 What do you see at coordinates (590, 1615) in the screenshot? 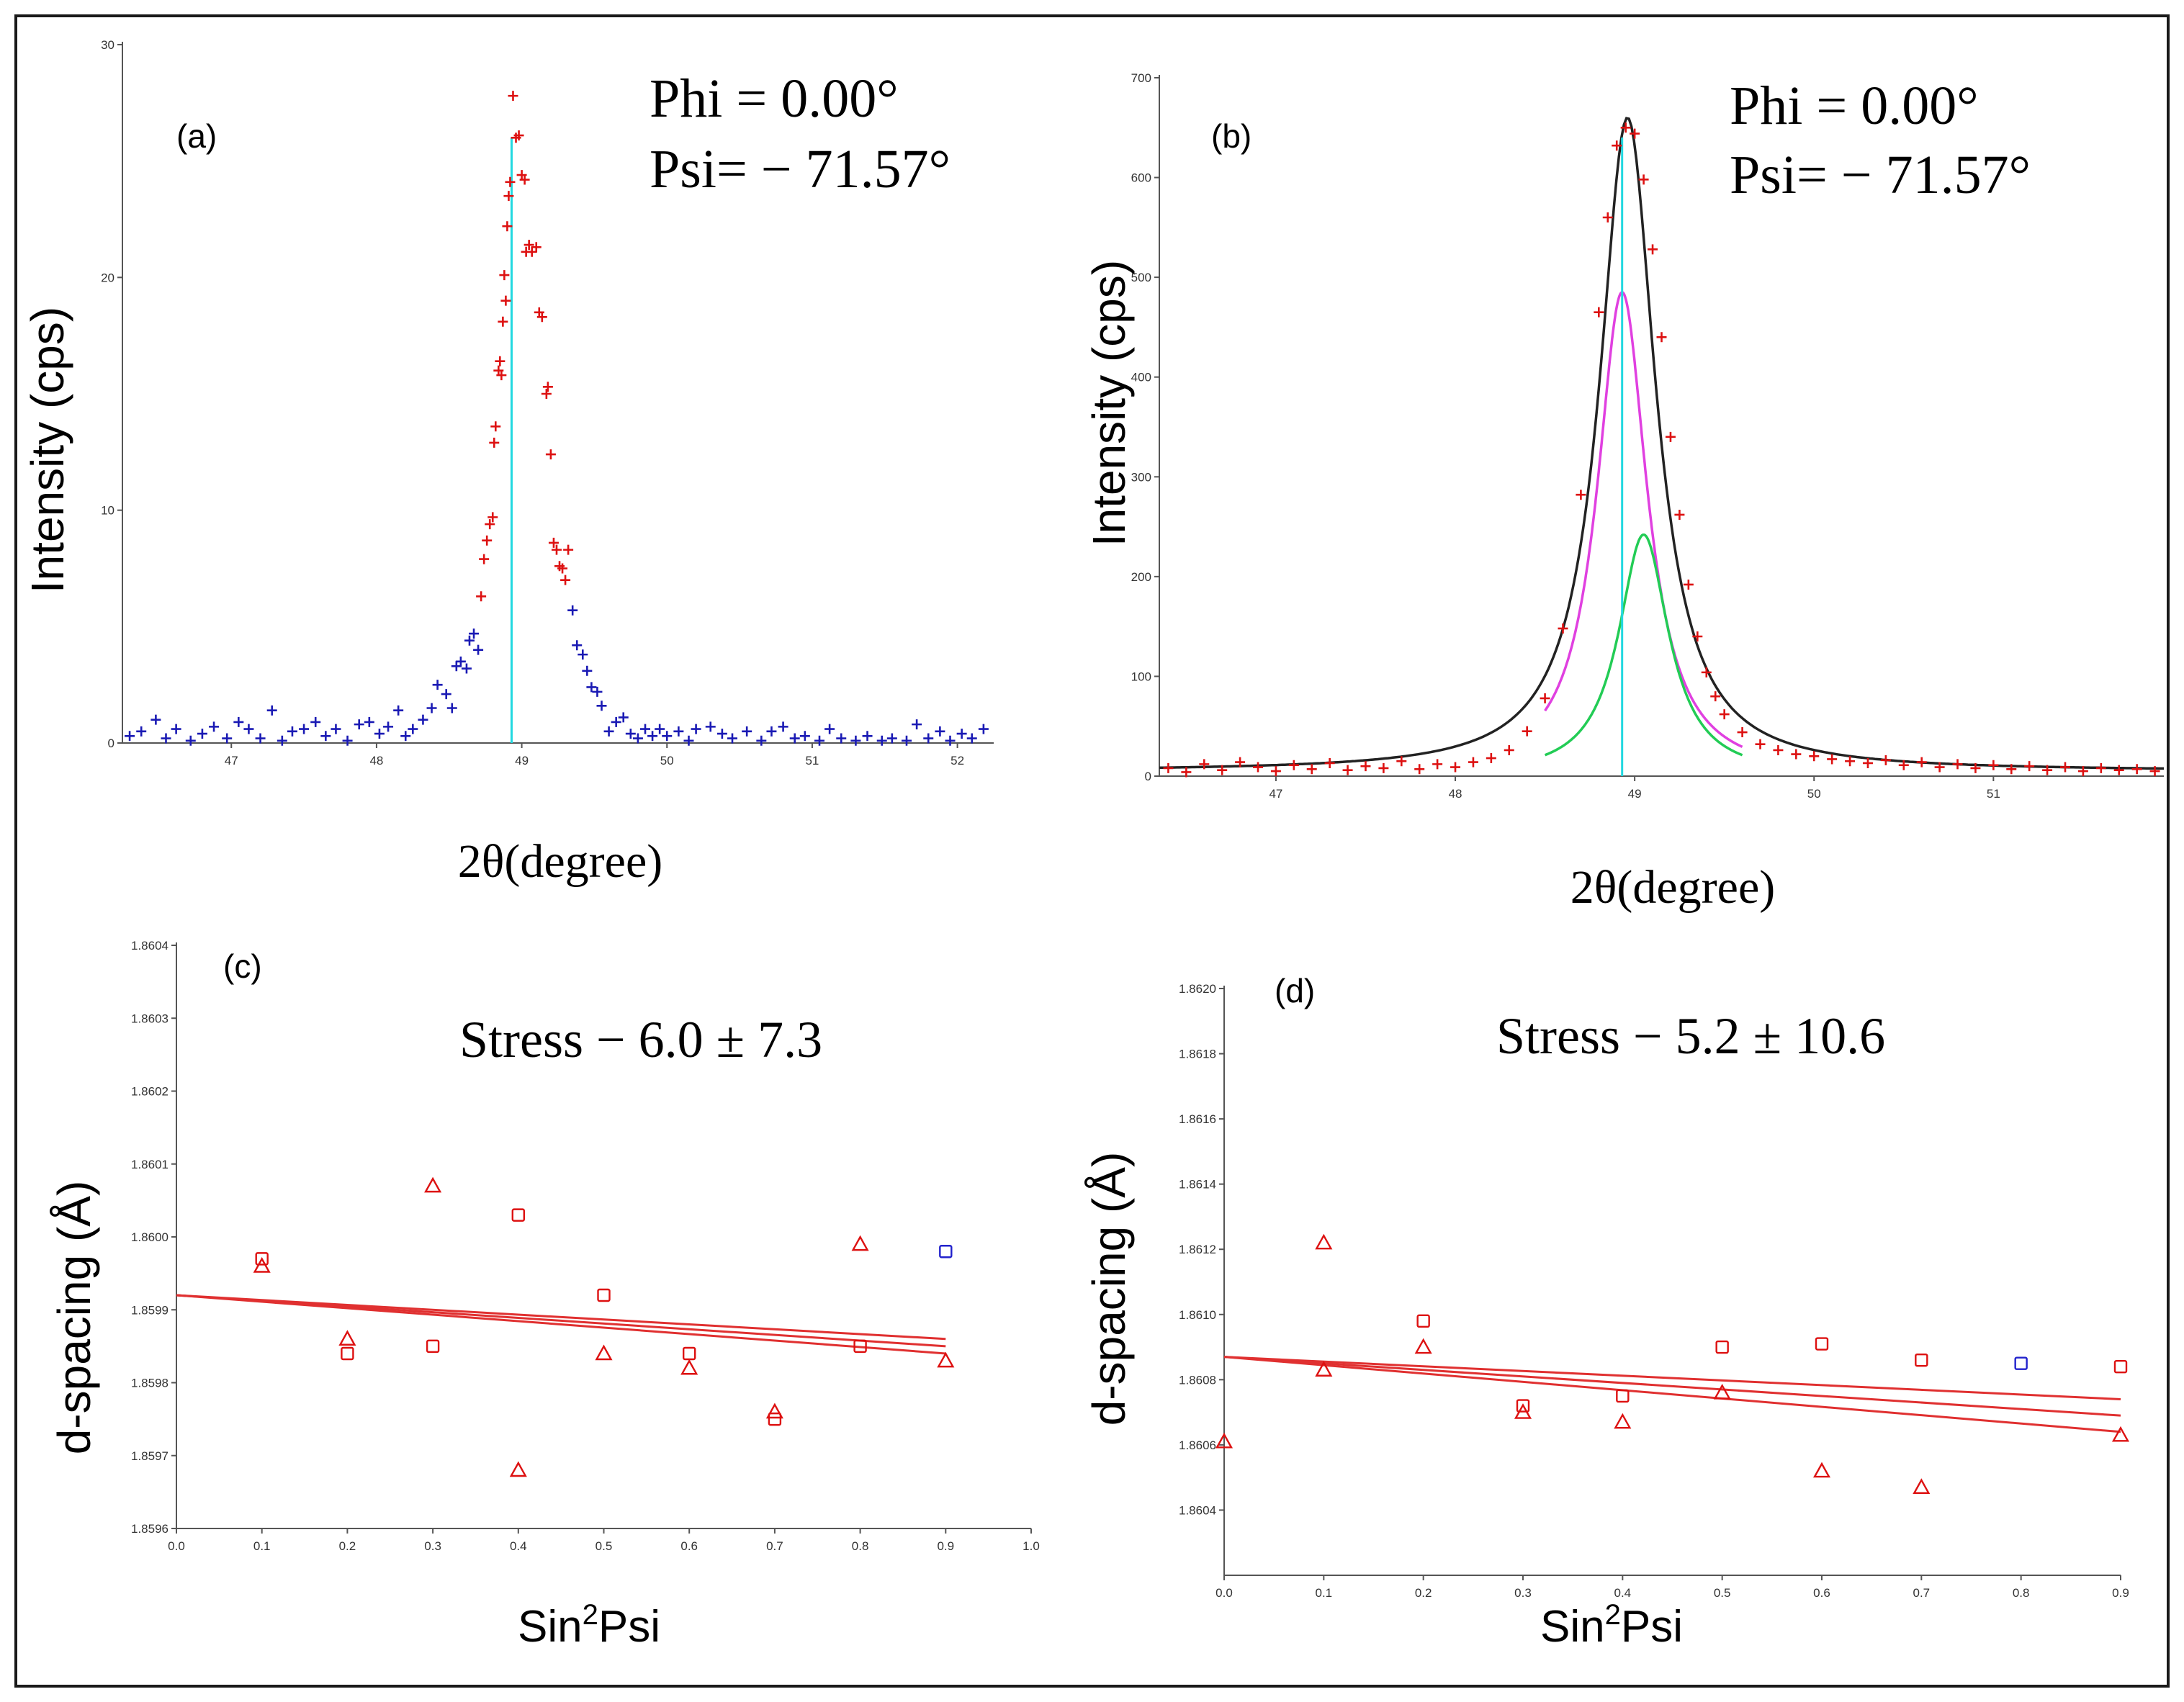
I see `panel-c-xlabel-sup: 2` at bounding box center [590, 1615].